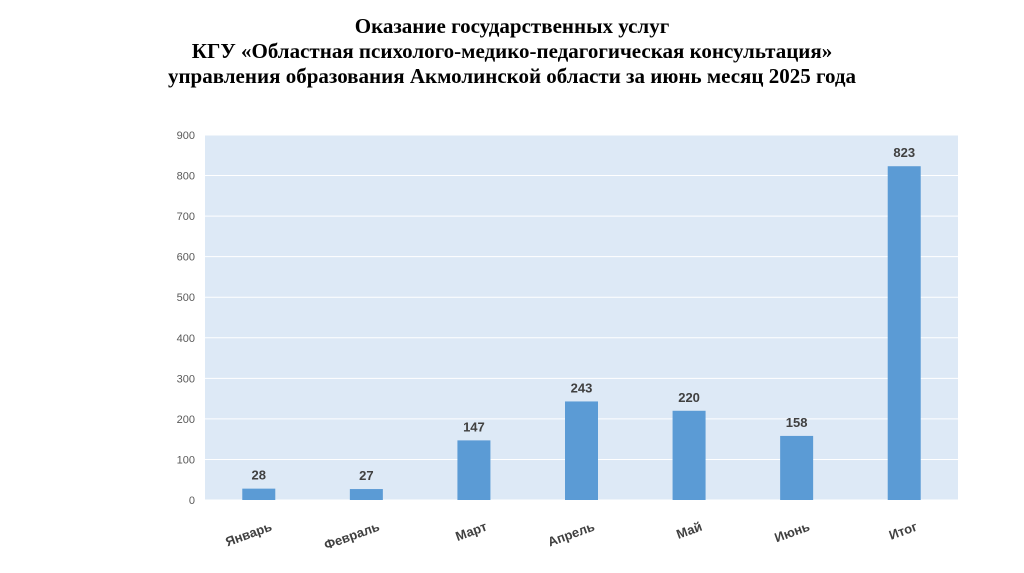  I want to click on y-tick-label-100: 100, so click(186, 460).